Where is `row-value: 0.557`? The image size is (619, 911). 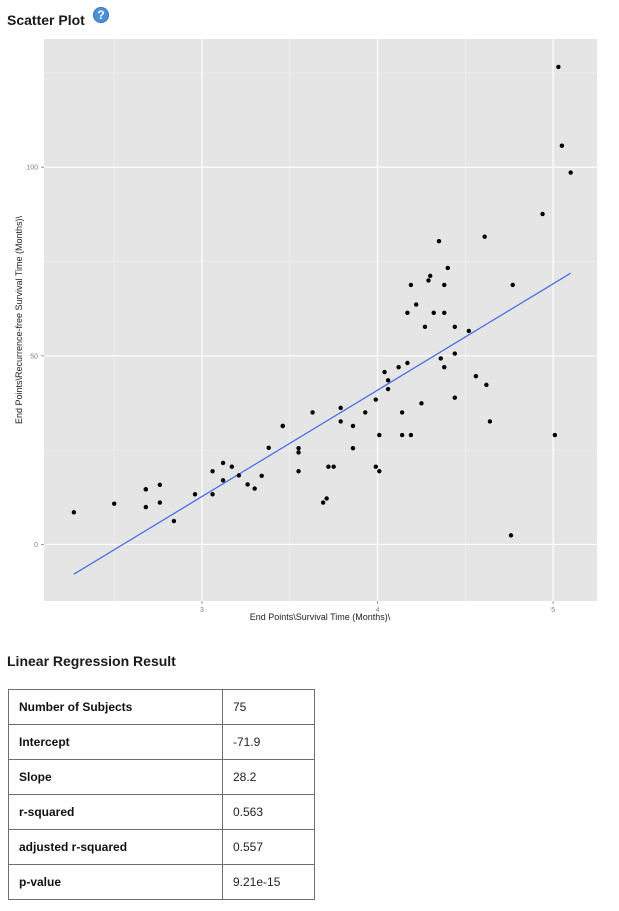
row-value: 0.557 is located at coordinates (268, 847).